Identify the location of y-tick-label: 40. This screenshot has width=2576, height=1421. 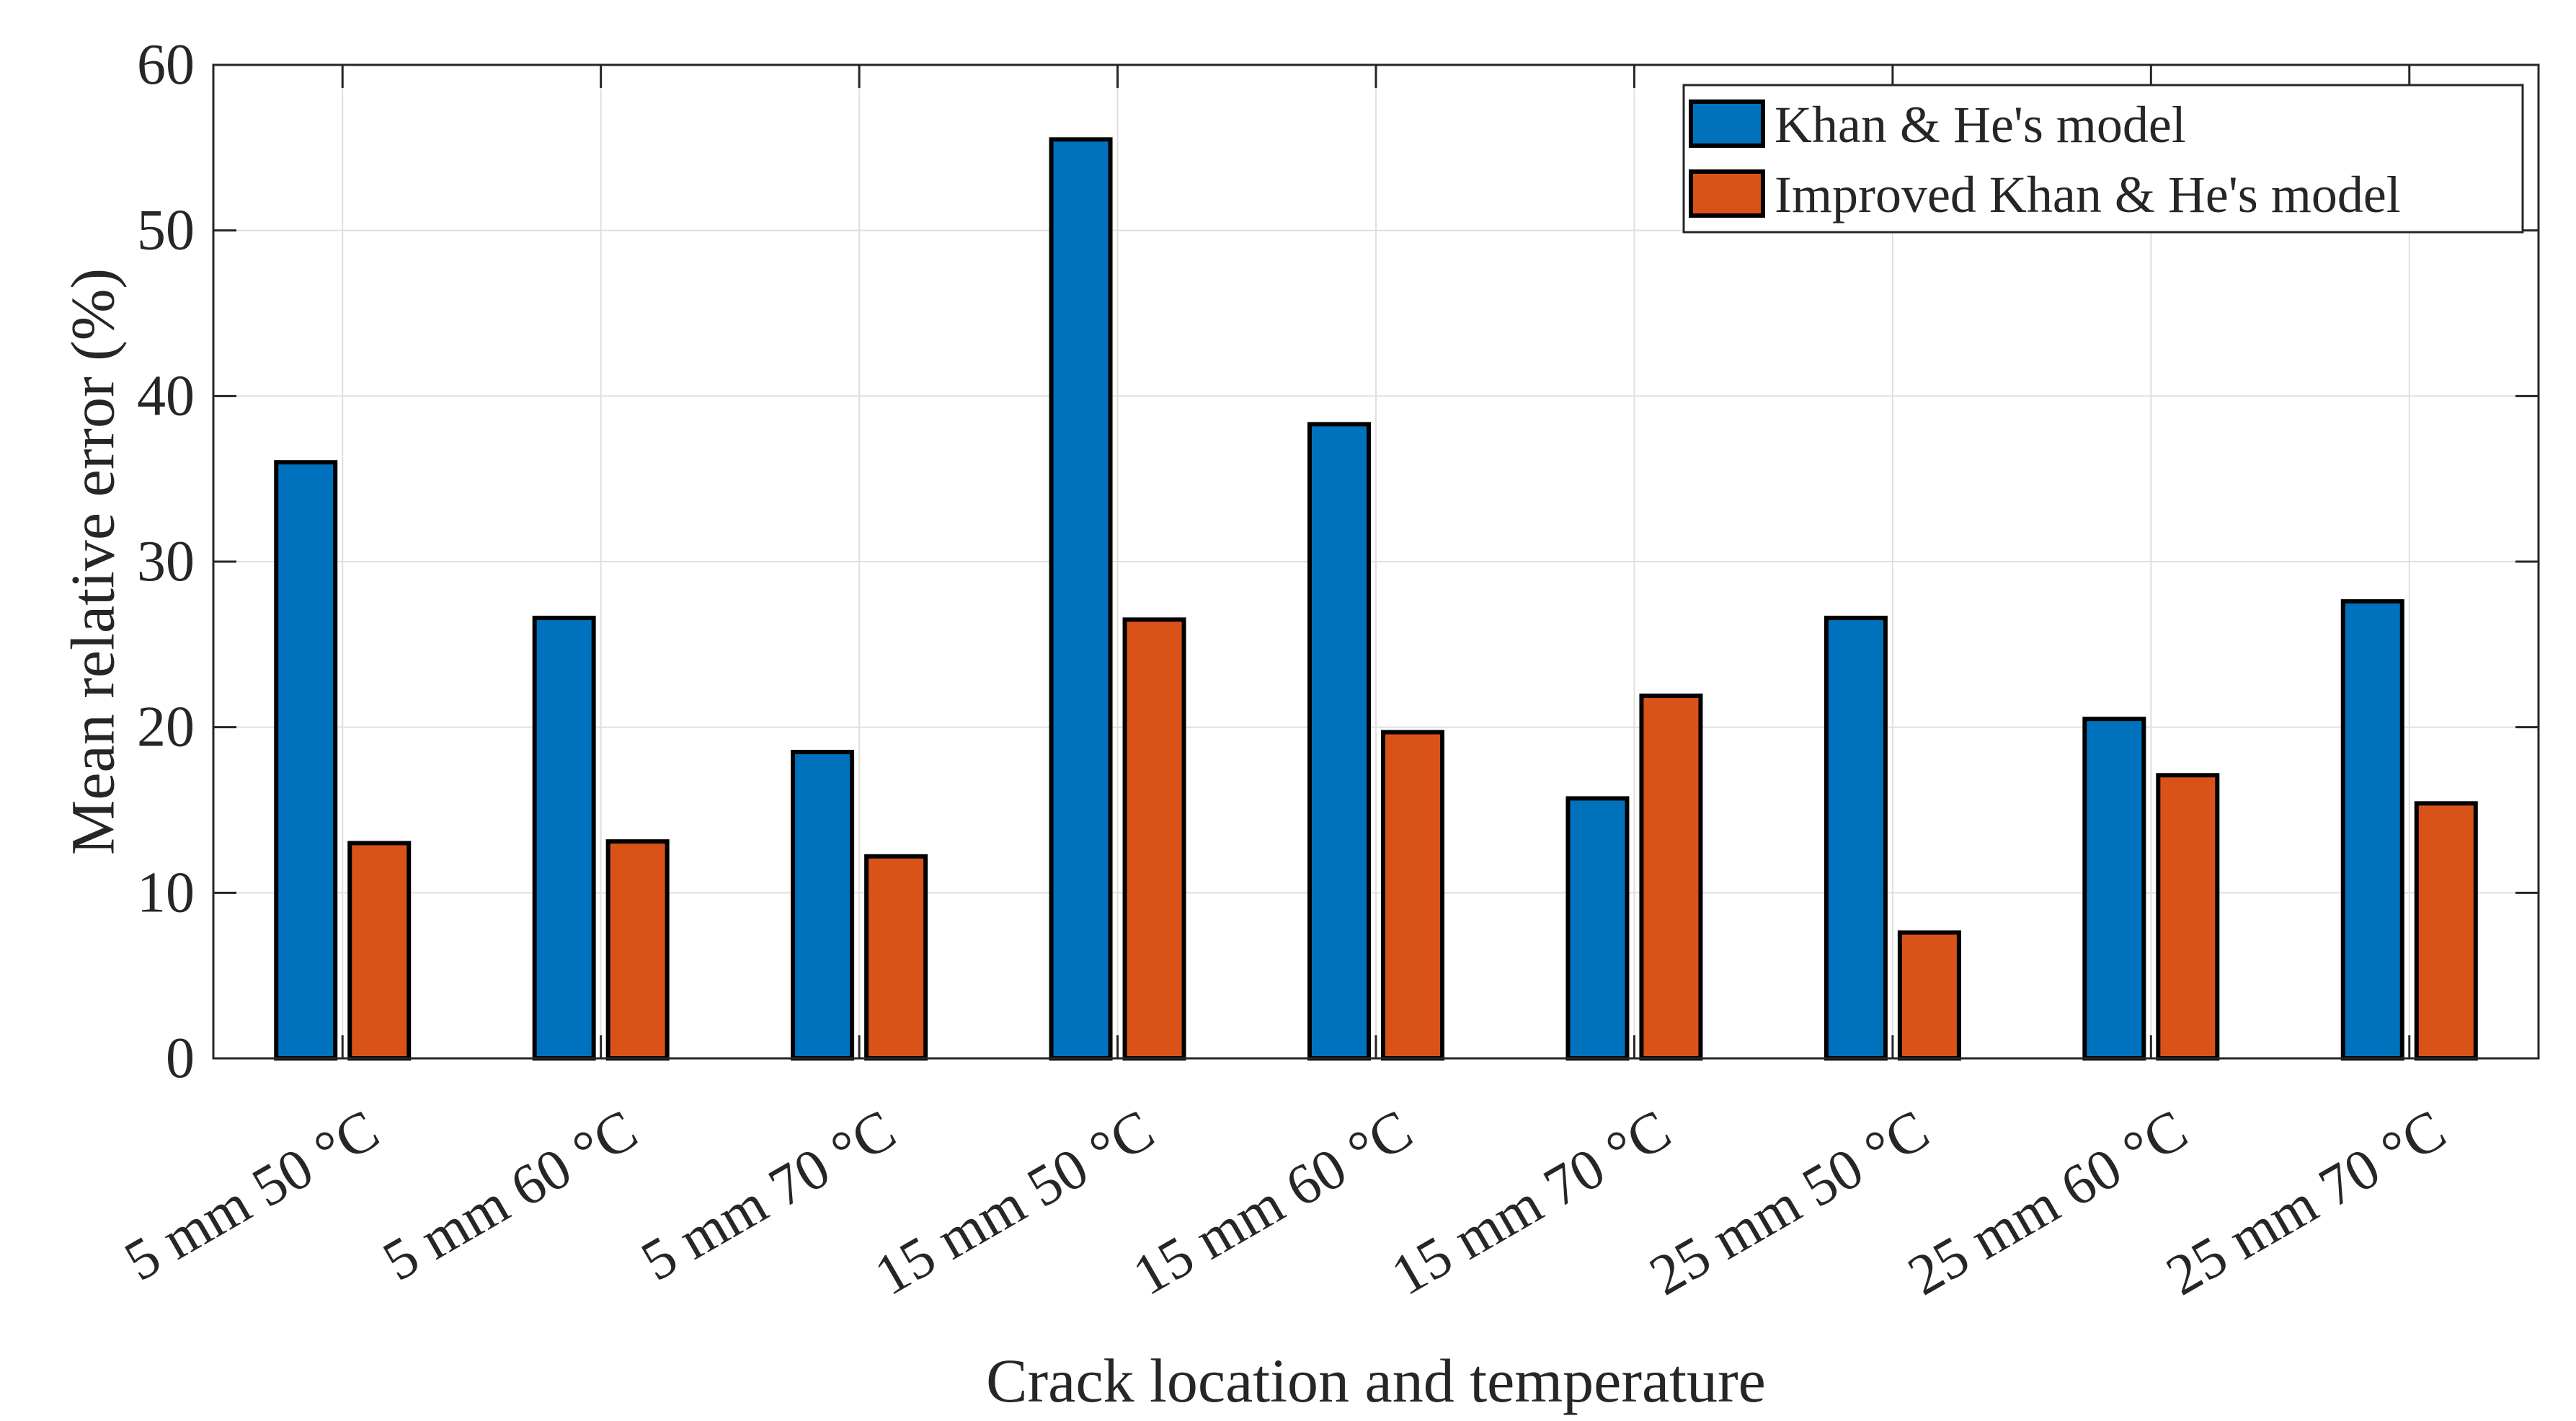
(166, 396).